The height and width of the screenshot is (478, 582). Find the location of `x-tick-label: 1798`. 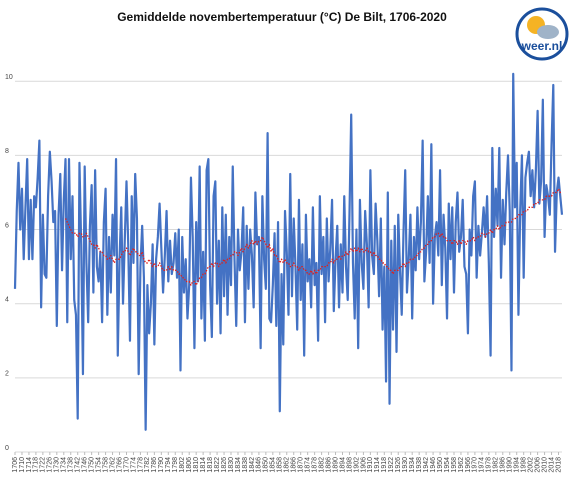

x-tick-label: 1798 is located at coordinates (175, 465).